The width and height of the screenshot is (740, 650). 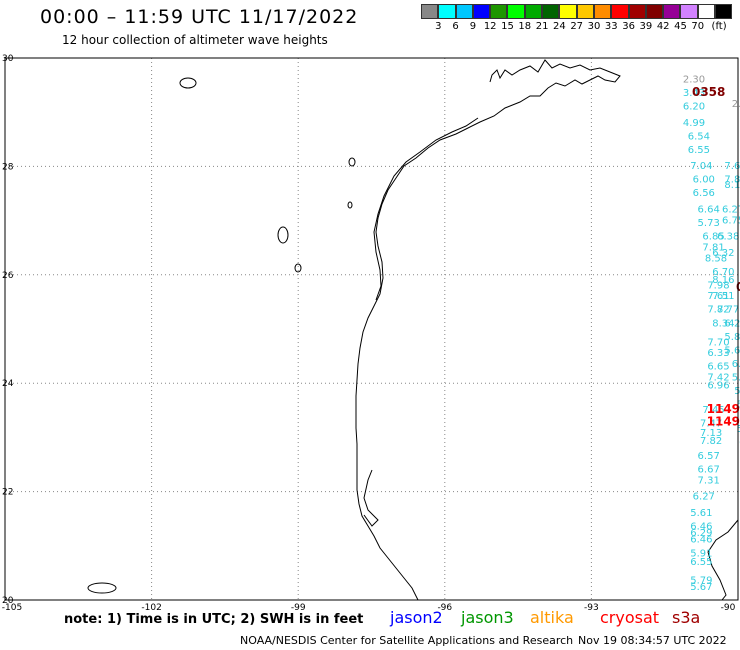 I want to click on legend-label: 12, so click(x=490, y=26).